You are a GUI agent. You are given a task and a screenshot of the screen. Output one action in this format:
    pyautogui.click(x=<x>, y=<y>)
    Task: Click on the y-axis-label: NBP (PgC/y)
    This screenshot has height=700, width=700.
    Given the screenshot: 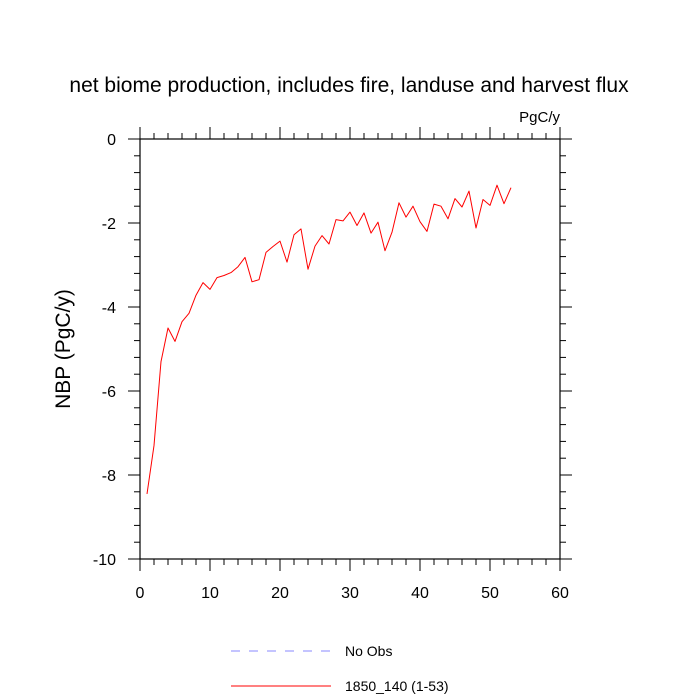 What is the action you would take?
    pyautogui.click(x=63, y=349)
    